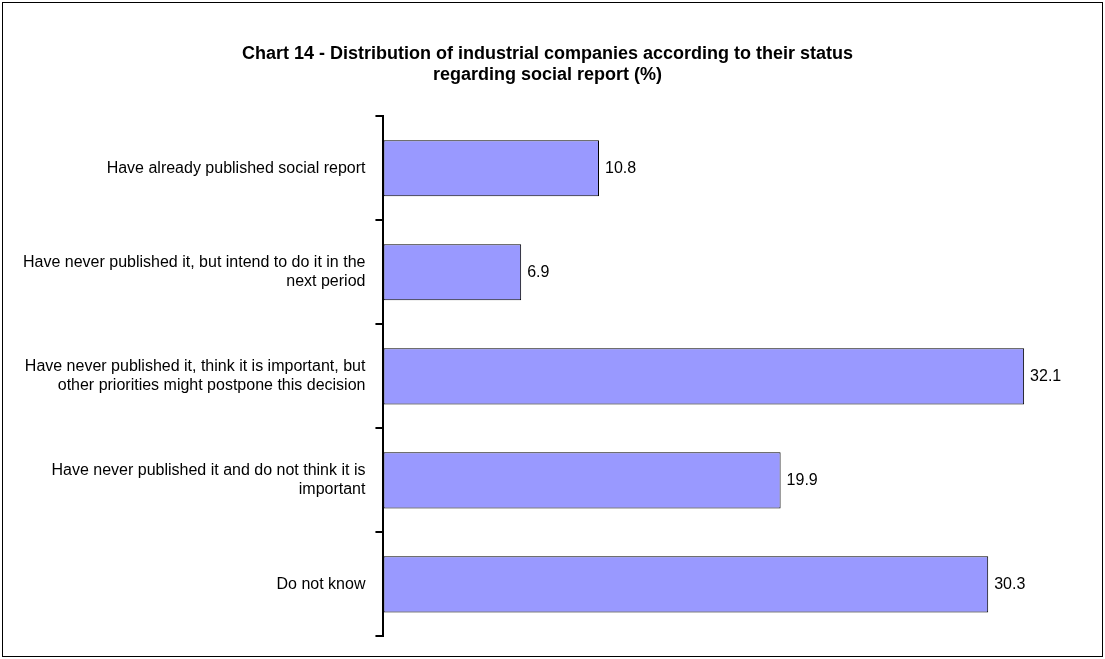  I want to click on data-label: 30.3, so click(1010, 583).